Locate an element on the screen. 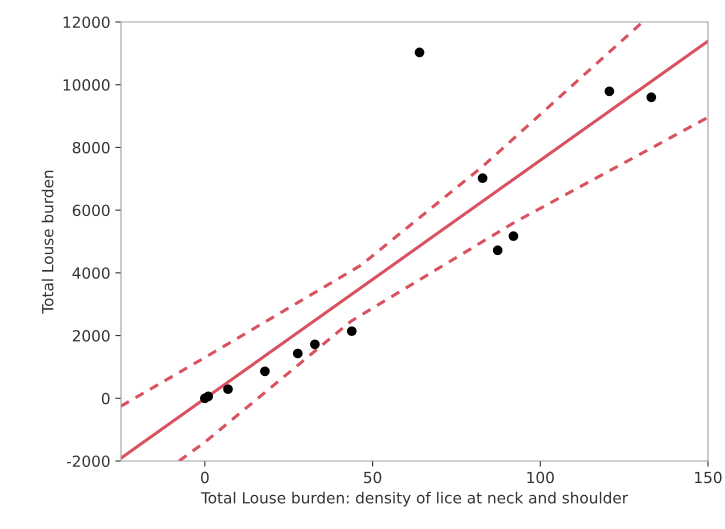 The height and width of the screenshot is (529, 725). x-tick-label: 0 is located at coordinates (205, 478).